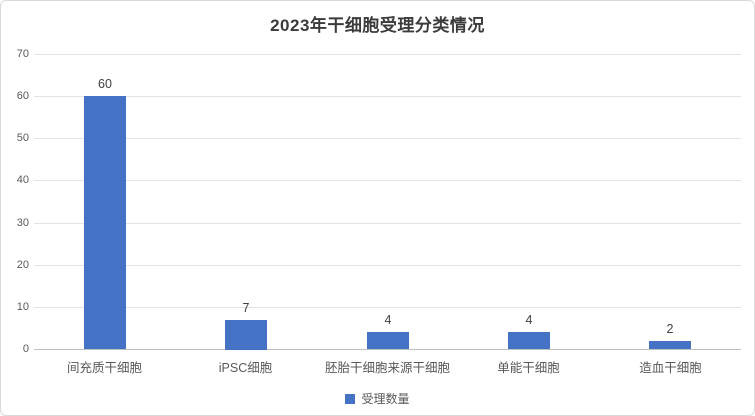 The height and width of the screenshot is (416, 755). What do you see at coordinates (22, 96) in the screenshot?
I see `y-tick-label: 60` at bounding box center [22, 96].